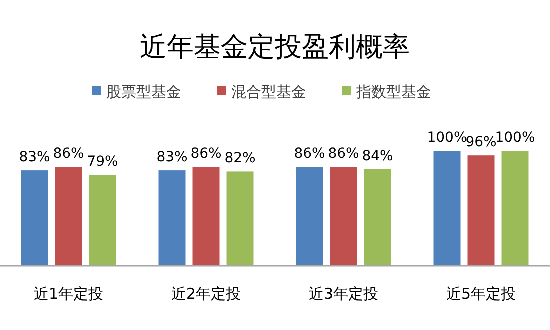 This screenshot has height=330, width=550. Describe the element at coordinates (269, 92) in the screenshot. I see `legend-label: 混合型基金` at that location.